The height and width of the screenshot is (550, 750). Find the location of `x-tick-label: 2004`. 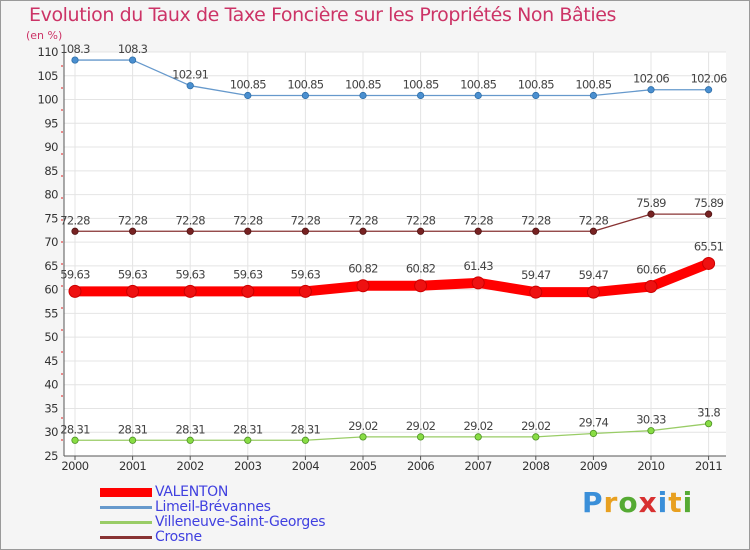

x-tick-label: 2004 is located at coordinates (305, 466).